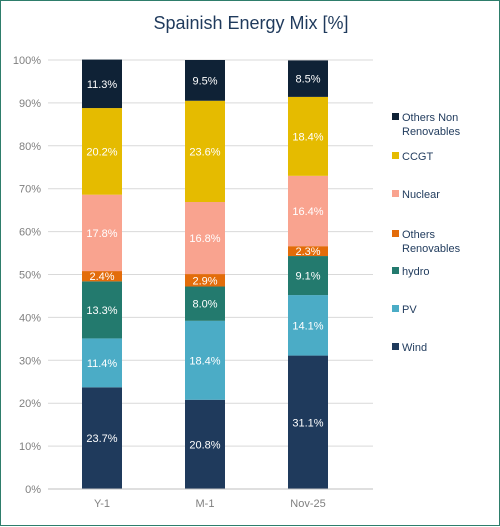 The height and width of the screenshot is (527, 500). What do you see at coordinates (417, 157) in the screenshot?
I see `legend-label: CCGT` at bounding box center [417, 157].